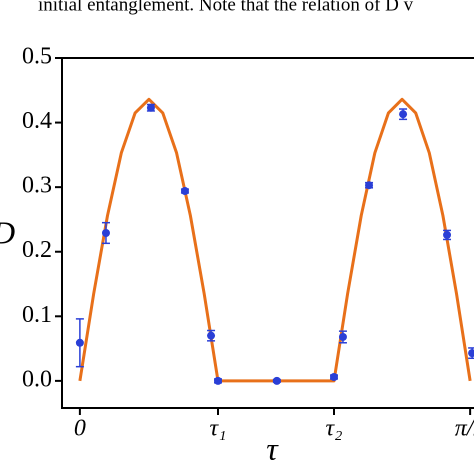  Describe the element at coordinates (37, 186) in the screenshot. I see `y-tick-label: 0.3` at that location.